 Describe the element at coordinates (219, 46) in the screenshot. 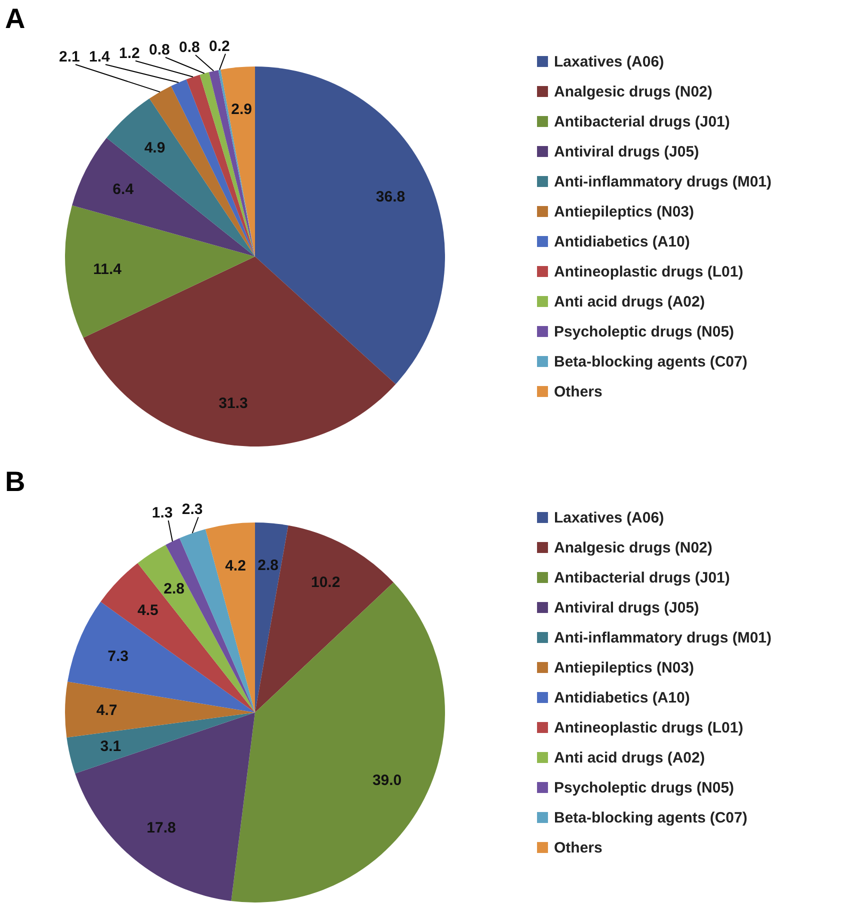

I see `data-label: 0.2` at that location.